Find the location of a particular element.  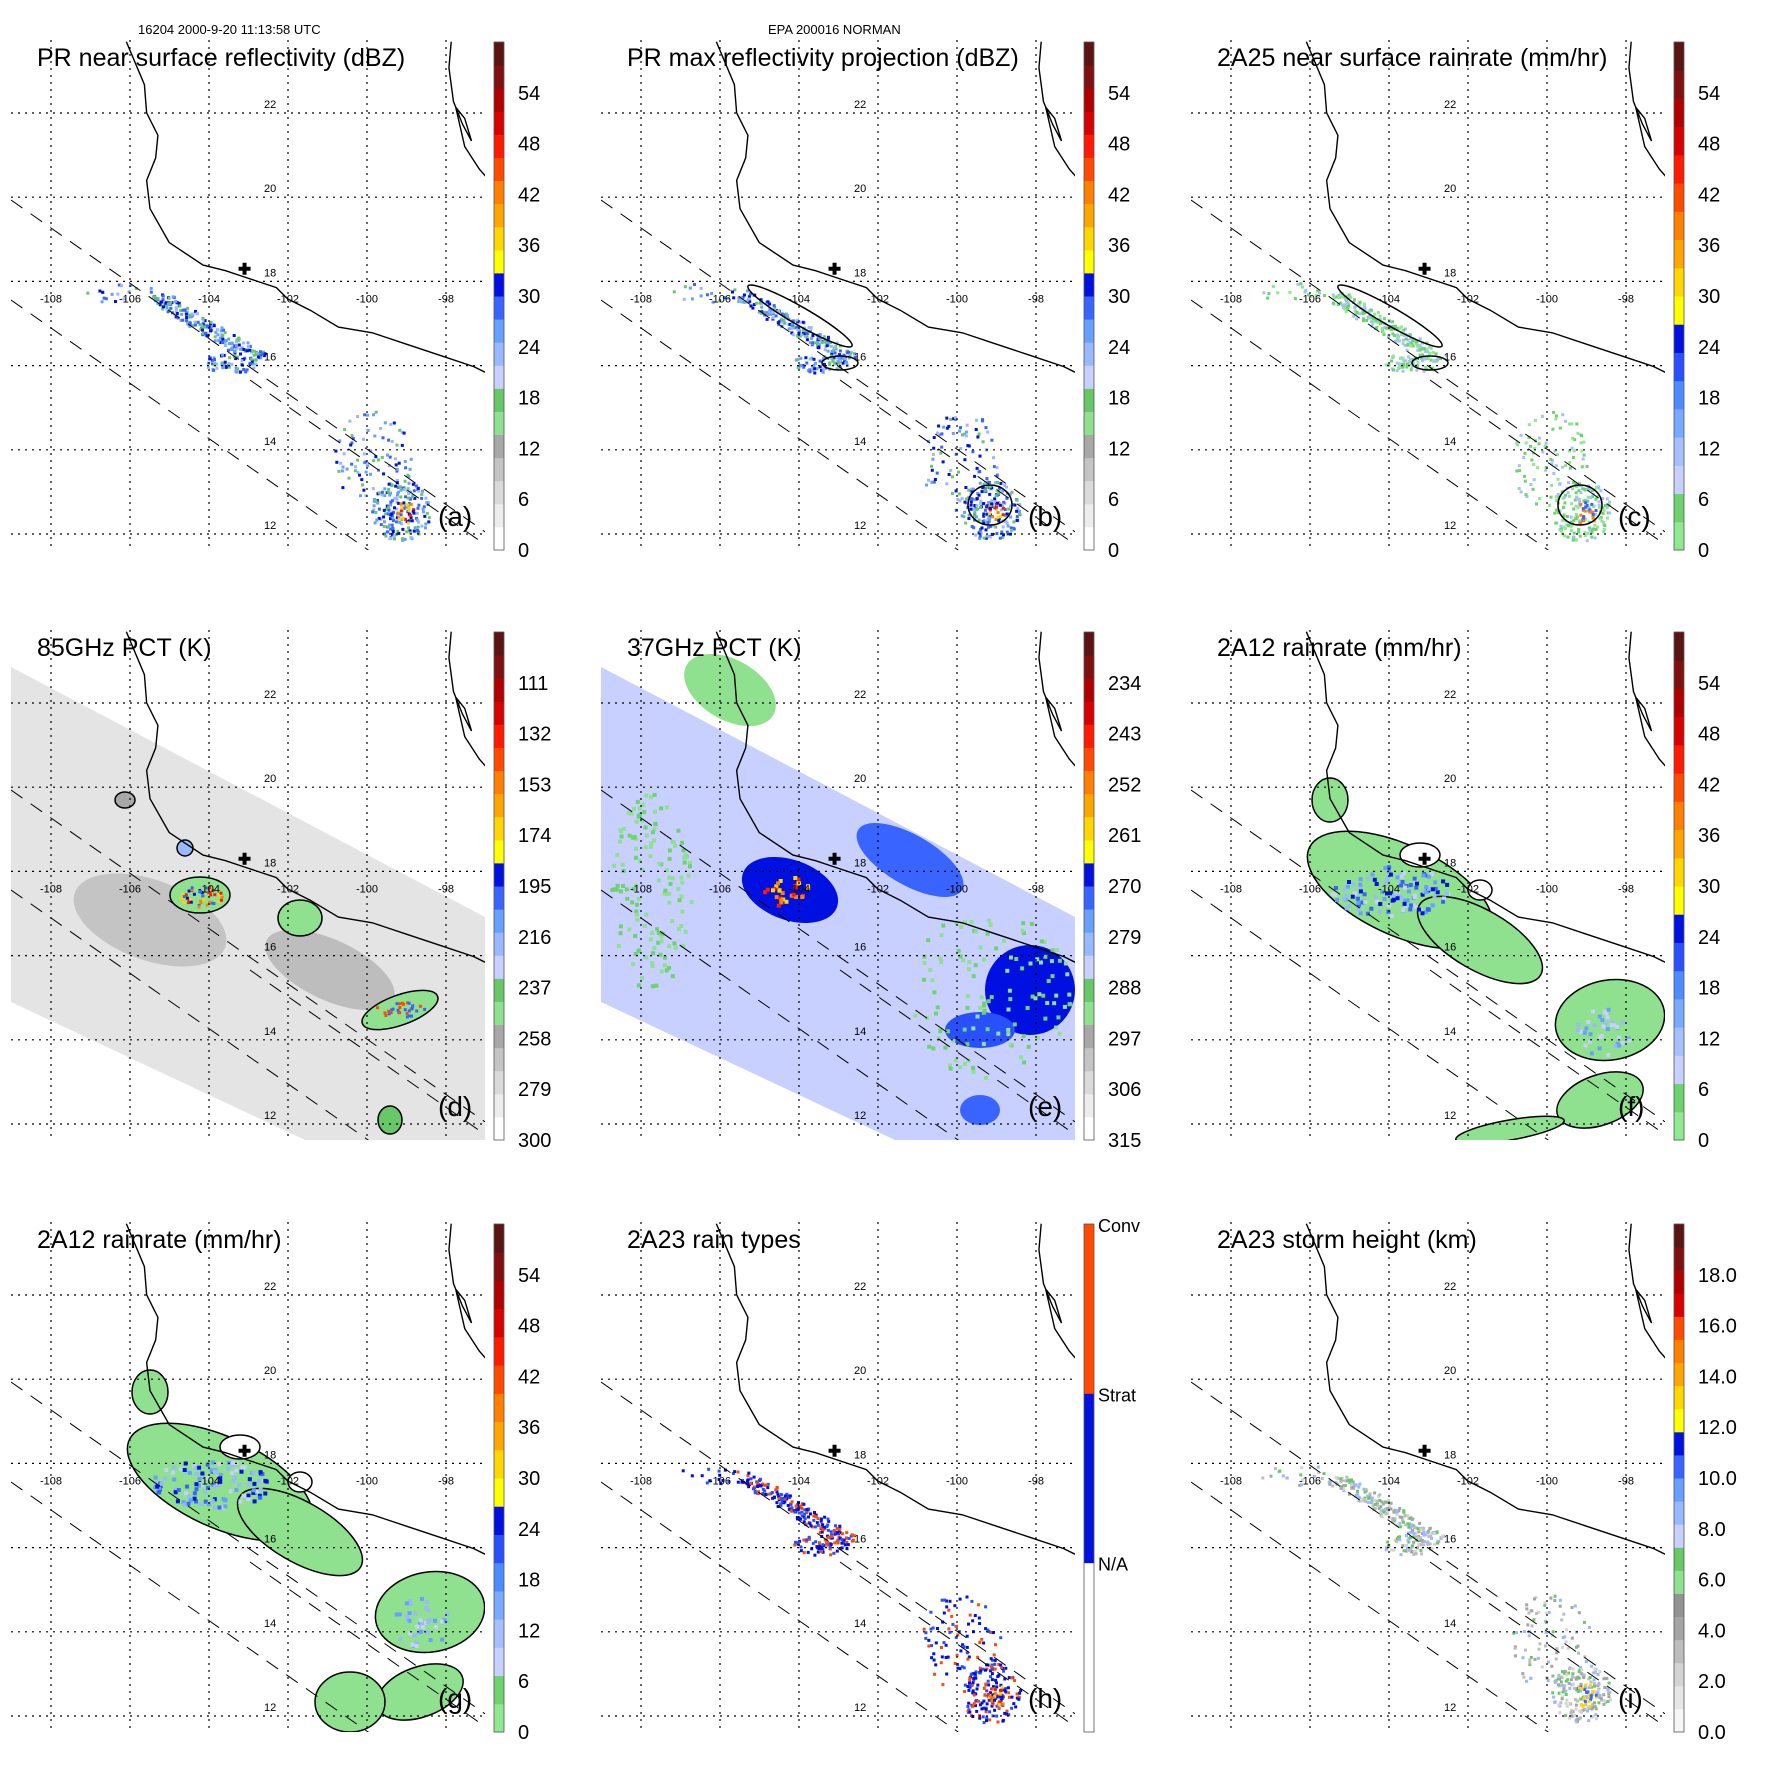

latitude-label: 12 is located at coordinates (860, 1116).